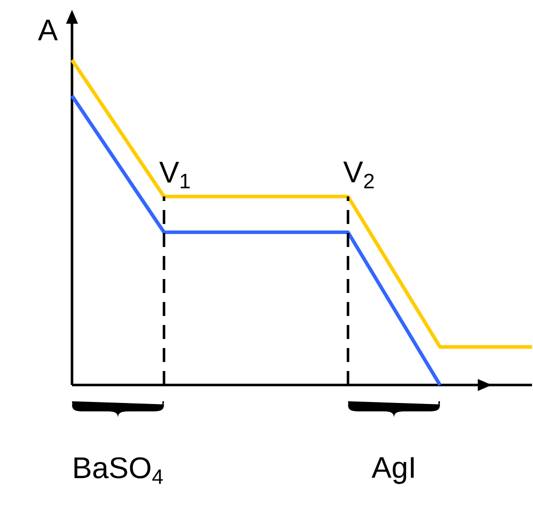 This screenshot has height=518, width=533. Describe the element at coordinates (358, 175) in the screenshot. I see `annotation: V$_{2}$` at that location.